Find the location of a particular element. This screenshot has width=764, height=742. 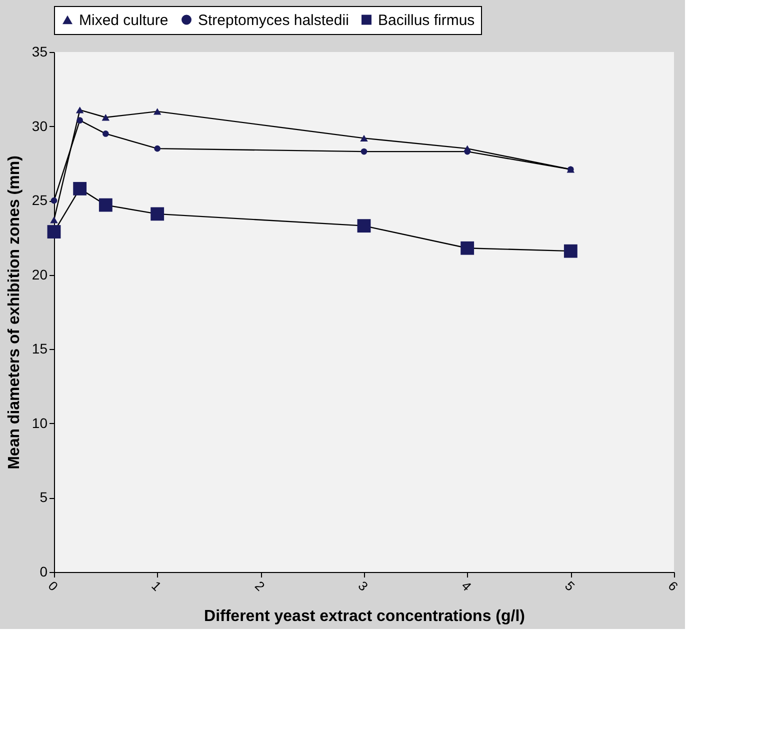

y-tick-label: 35 is located at coordinates (40, 52).